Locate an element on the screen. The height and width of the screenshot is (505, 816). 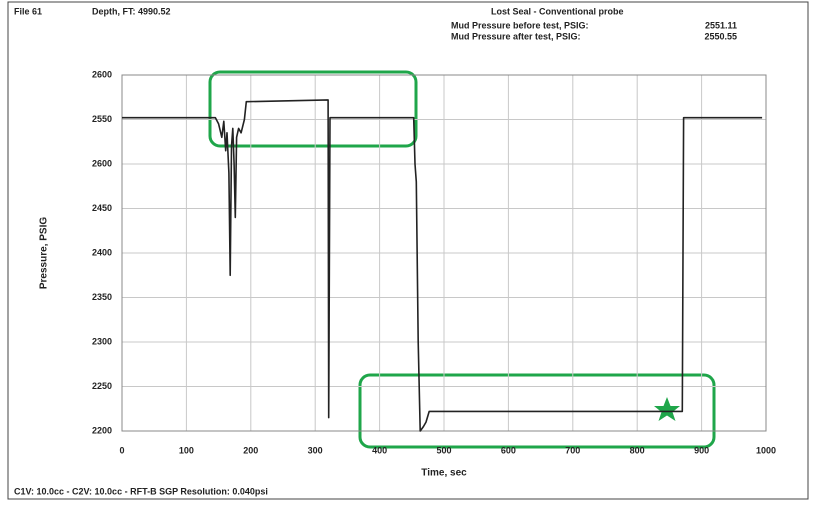
x-tick-label: 500 is located at coordinates (443, 450).